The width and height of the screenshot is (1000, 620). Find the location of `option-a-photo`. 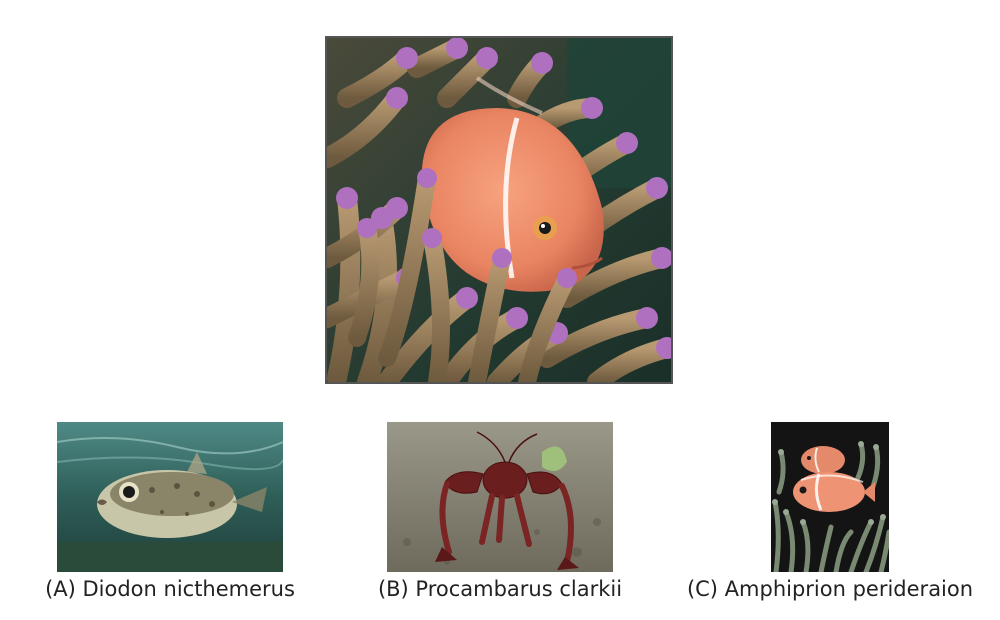

option-a-photo is located at coordinates (170, 497).